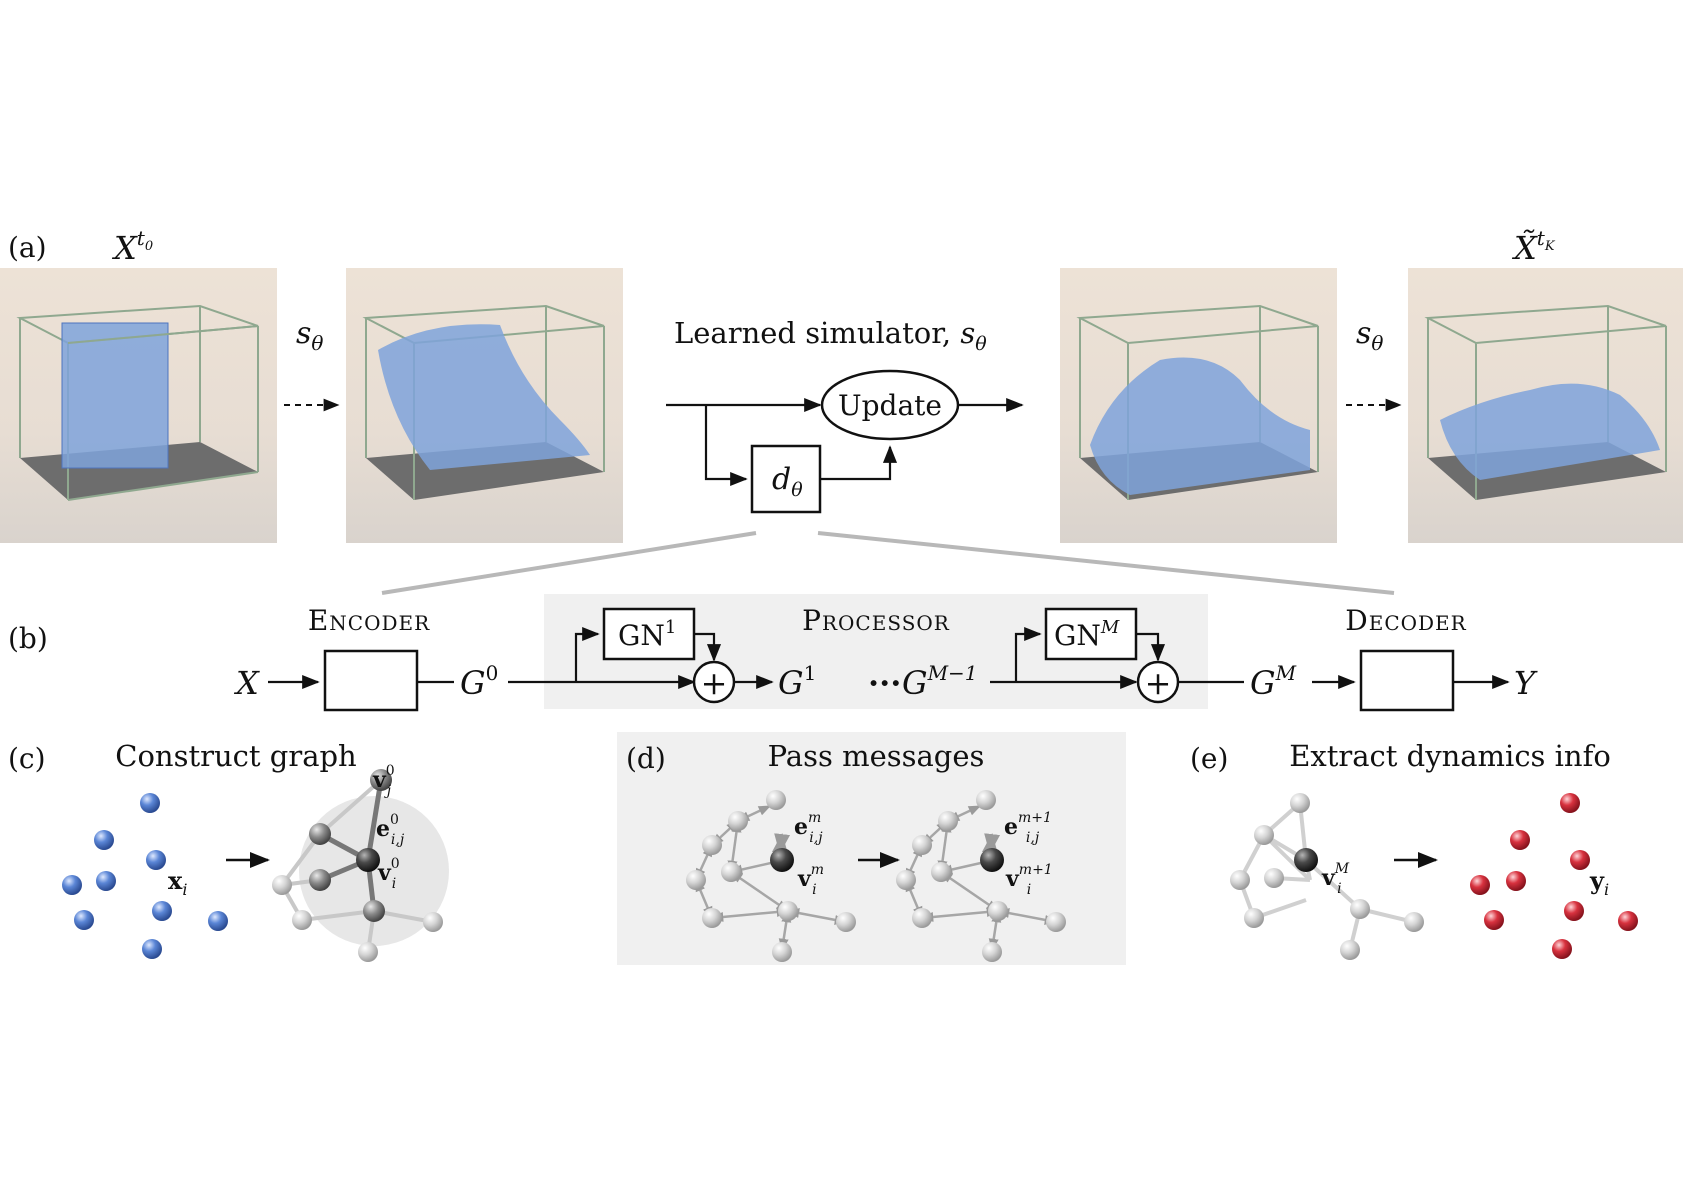 This screenshot has width=1683, height=1190. Describe the element at coordinates (876, 620) in the screenshot. I see `processor-title: Processor` at that location.